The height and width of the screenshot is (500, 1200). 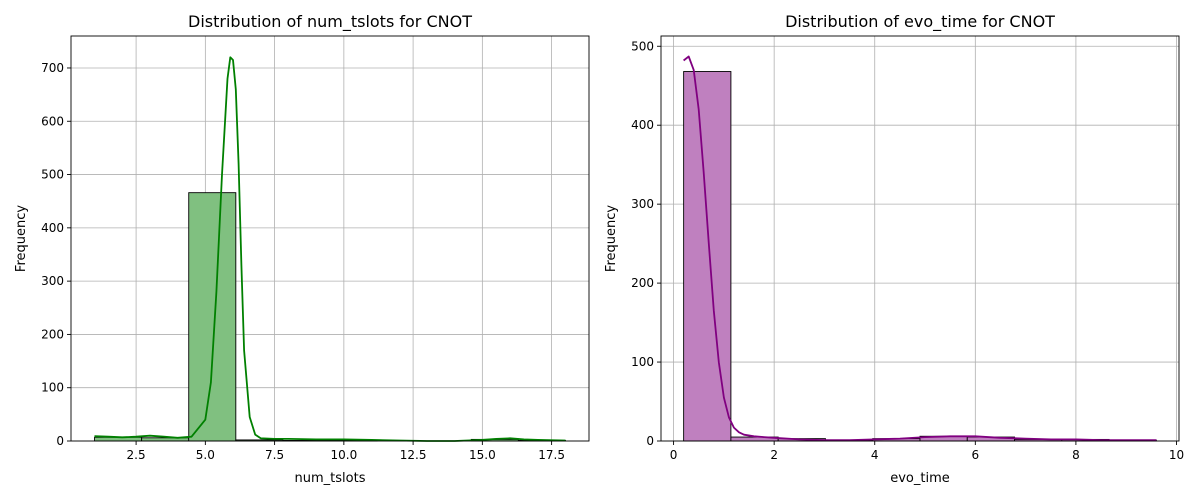 What do you see at coordinates (920, 22) in the screenshot?
I see `chart-title: Distribution of evo_time for CNOT` at bounding box center [920, 22].